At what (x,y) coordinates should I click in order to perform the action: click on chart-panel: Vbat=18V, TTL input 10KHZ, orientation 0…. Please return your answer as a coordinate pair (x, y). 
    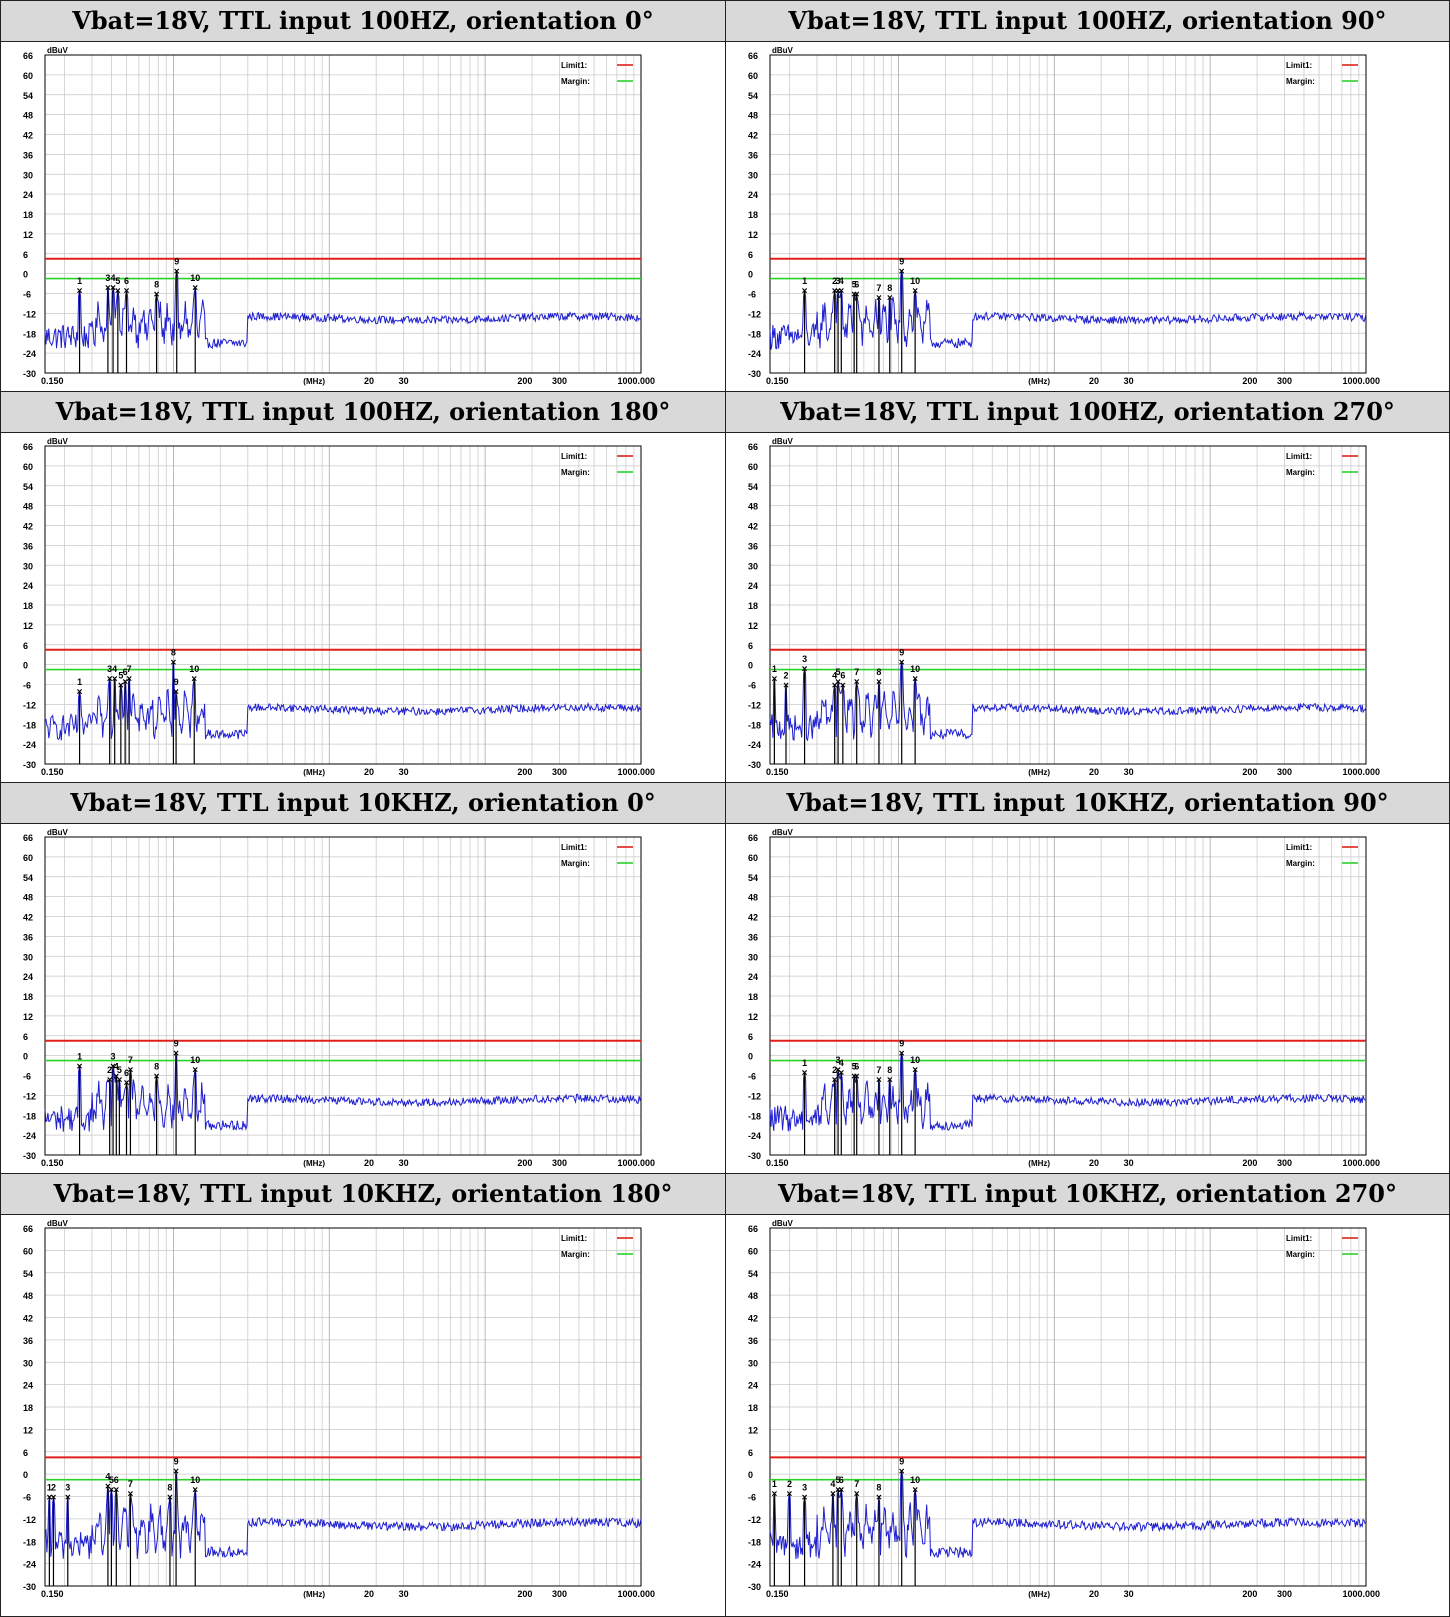
    Looking at the image, I should click on (363, 978).